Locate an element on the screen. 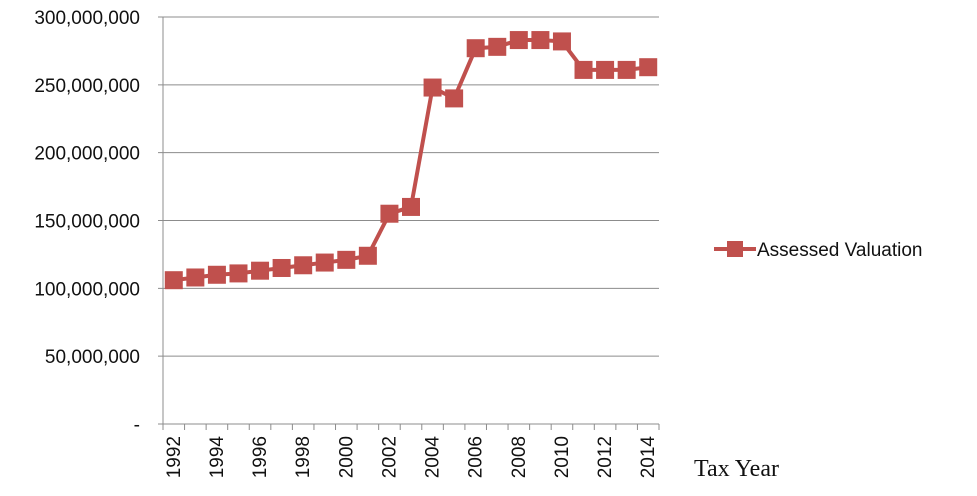  x-tick-label: 2000 is located at coordinates (346, 457).